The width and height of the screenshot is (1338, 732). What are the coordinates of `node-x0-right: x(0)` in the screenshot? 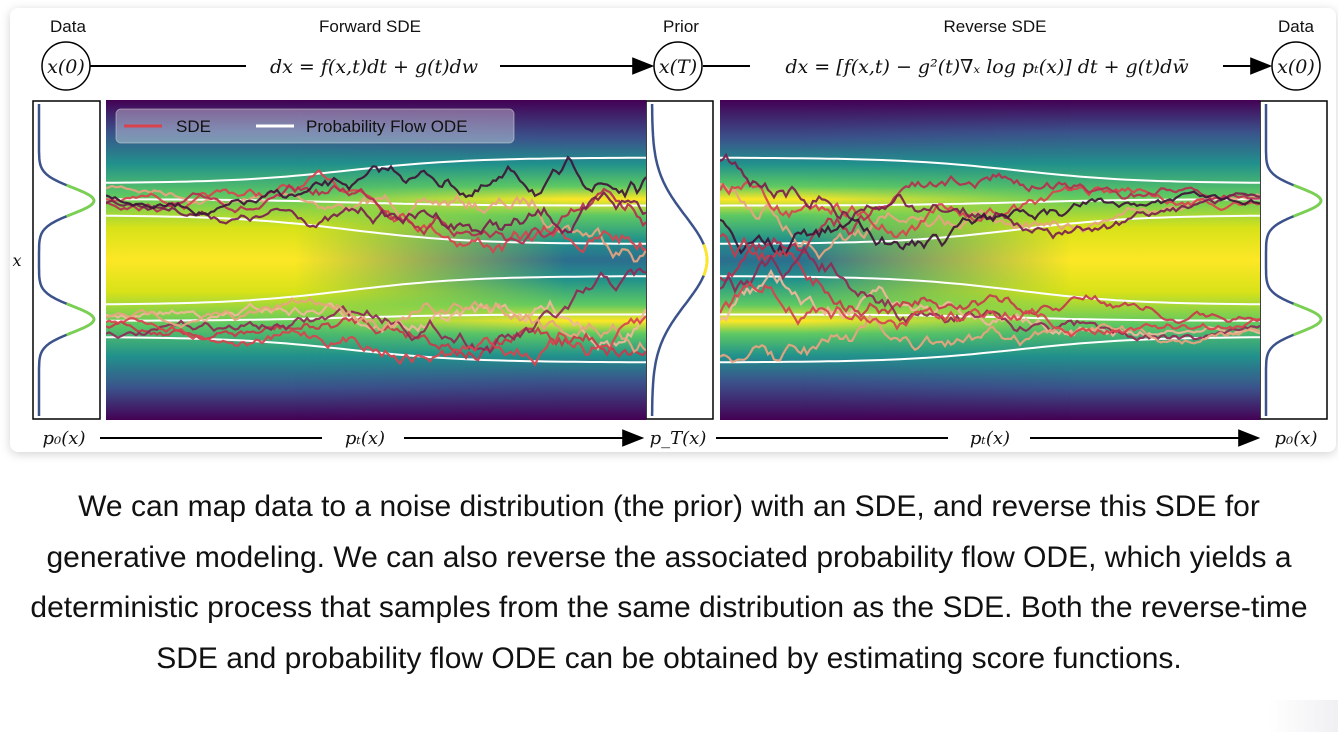 It's located at (1296, 66).